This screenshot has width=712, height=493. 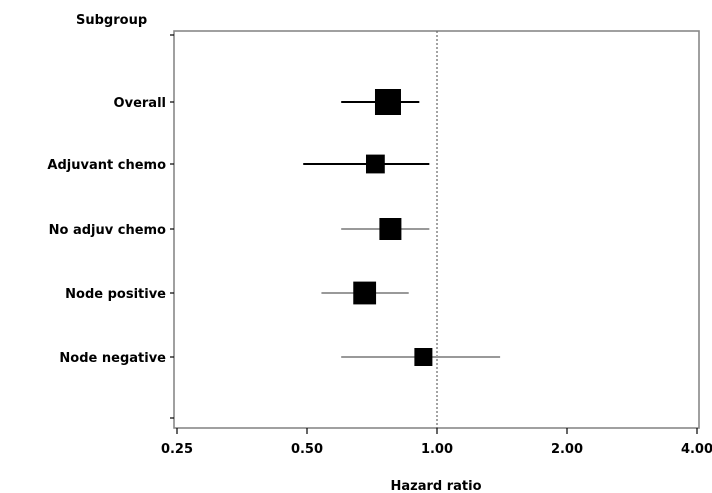 I want to click on subgroup-label: No adjuv chemo, so click(x=107, y=230).